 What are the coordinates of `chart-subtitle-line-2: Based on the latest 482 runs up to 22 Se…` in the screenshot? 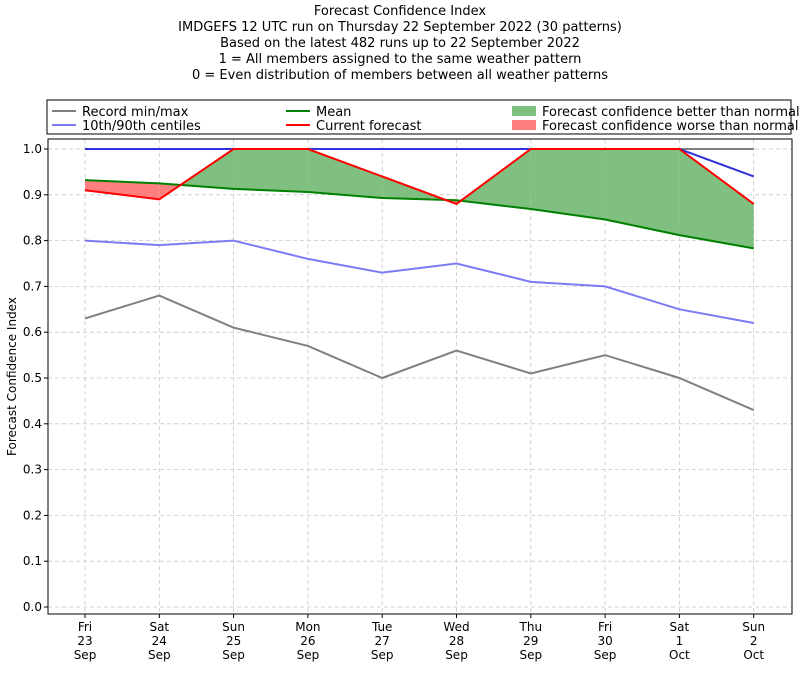 It's located at (400, 43).